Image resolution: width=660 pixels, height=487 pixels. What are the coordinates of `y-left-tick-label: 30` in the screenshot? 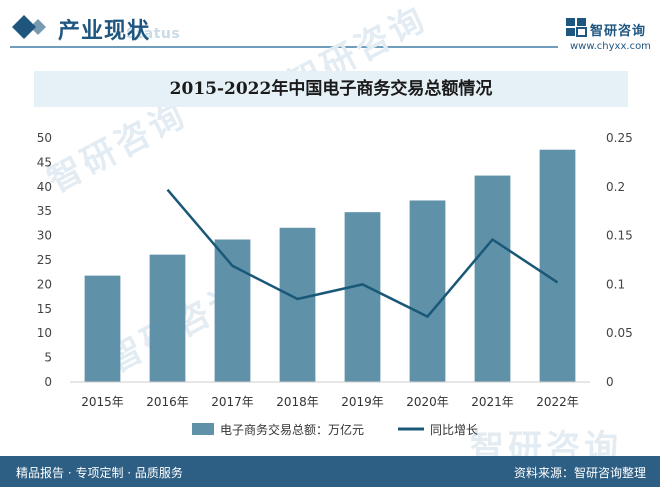 It's located at (44, 236).